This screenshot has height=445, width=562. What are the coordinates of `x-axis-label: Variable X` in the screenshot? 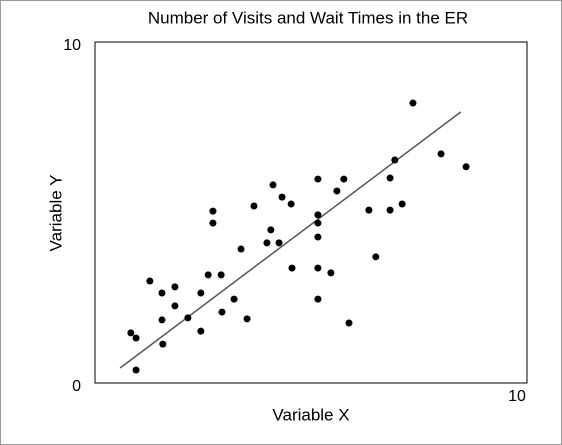 It's located at (310, 414).